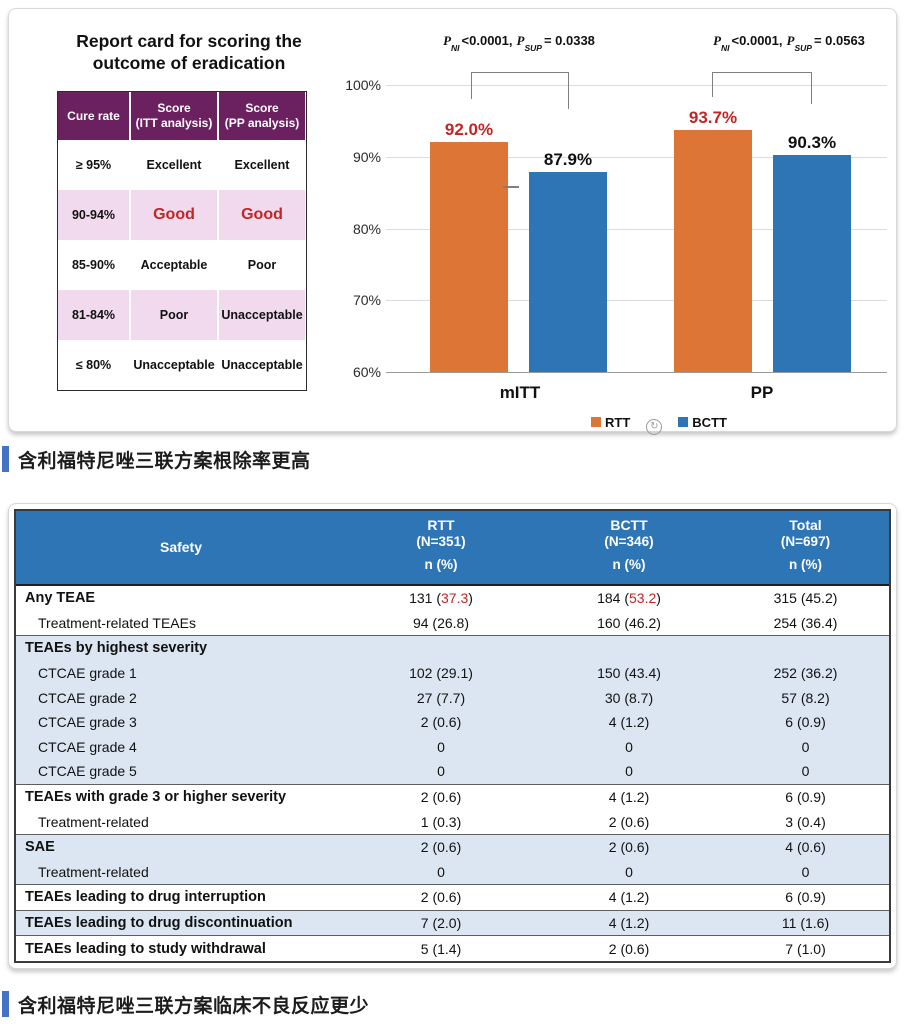  I want to click on p-value: <0.0001,, so click(757, 40).